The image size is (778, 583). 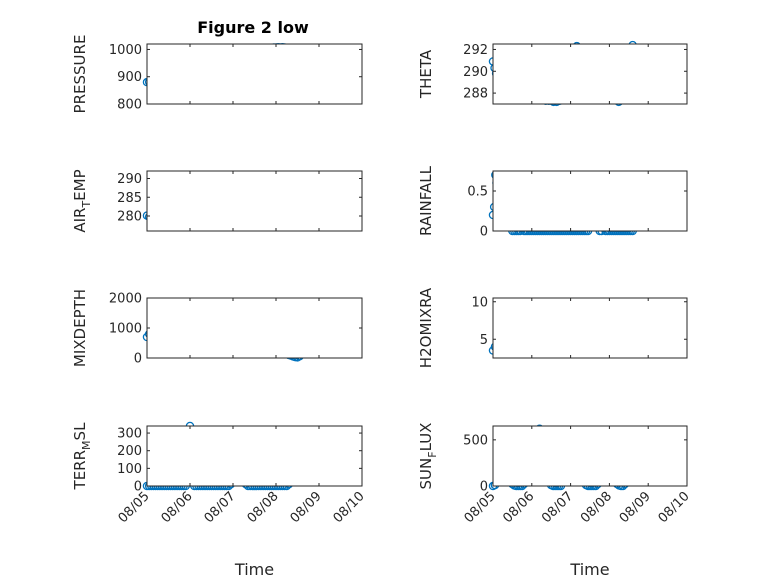 I want to click on y-tick-label: 0.5, so click(x=477, y=192).